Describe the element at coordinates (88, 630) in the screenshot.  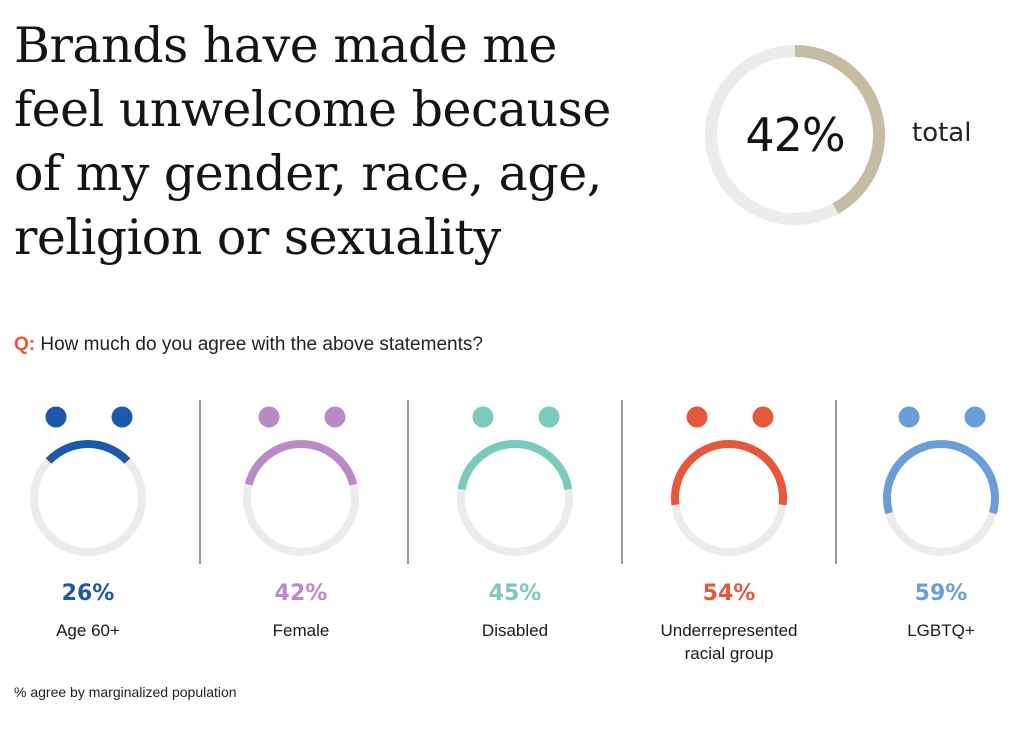
I see `group-label: Age 60+` at that location.